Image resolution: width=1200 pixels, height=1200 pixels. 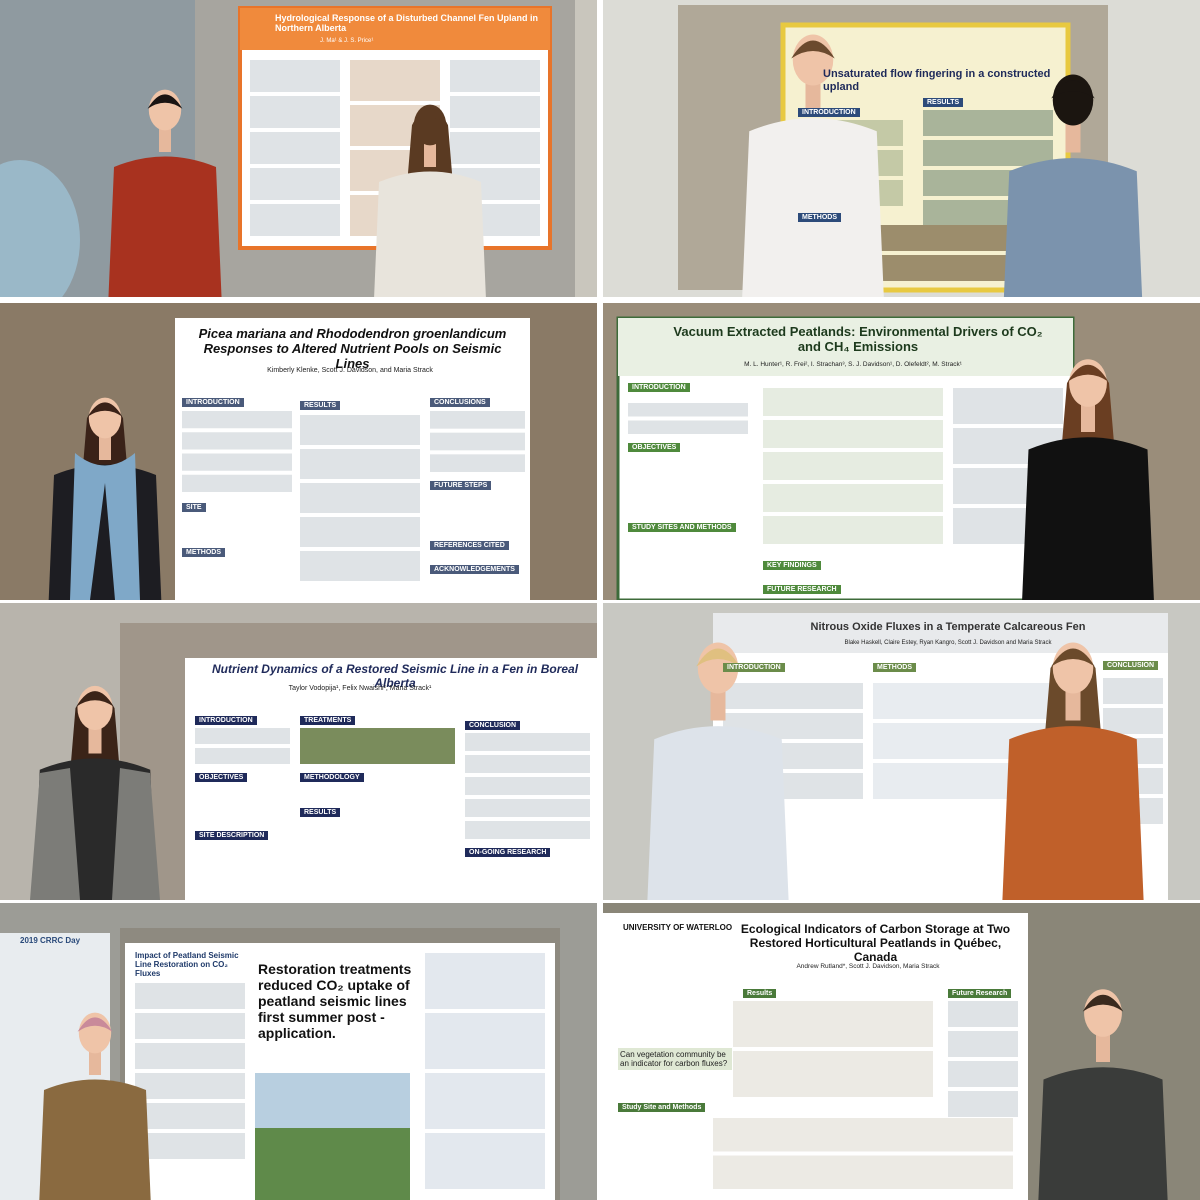 What do you see at coordinates (461, 485) in the screenshot?
I see `section-heading: FUTURE STEPS` at bounding box center [461, 485].